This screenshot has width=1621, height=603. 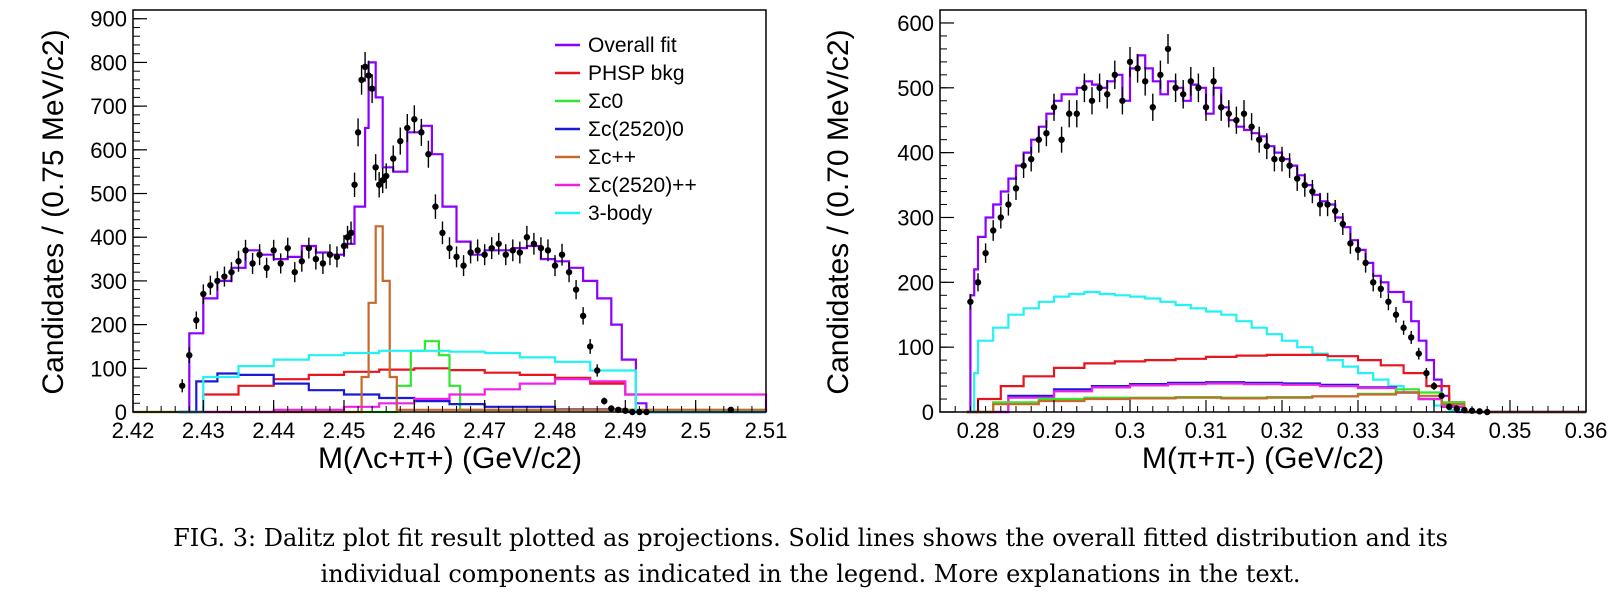 What do you see at coordinates (978, 430) in the screenshot?
I see `x-tick-label: 0.28` at bounding box center [978, 430].